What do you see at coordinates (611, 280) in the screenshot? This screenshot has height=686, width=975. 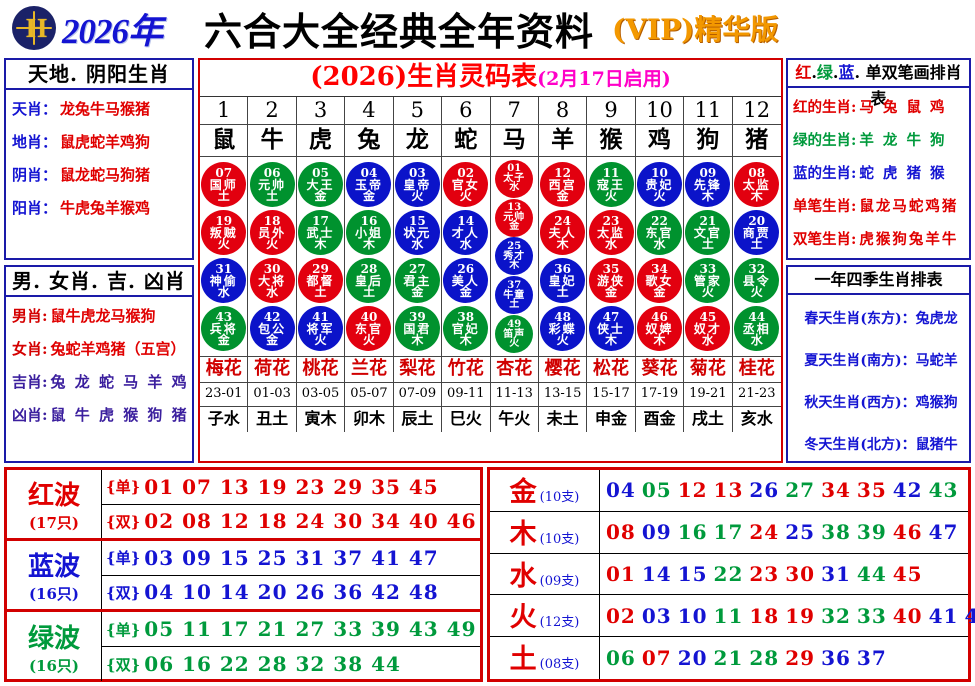 I see `code-circle: 35 游侠金` at bounding box center [611, 280].